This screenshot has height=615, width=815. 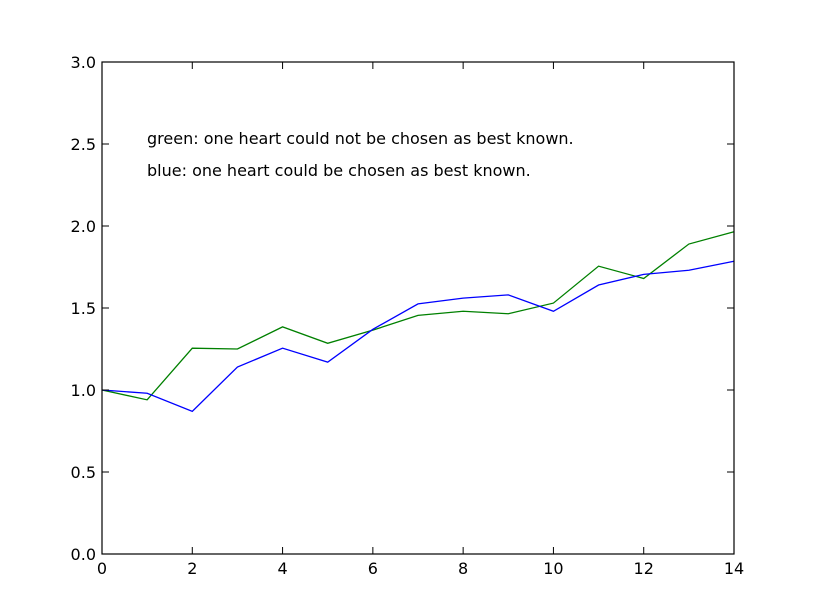 What do you see at coordinates (83, 554) in the screenshot?
I see `y-tick-label-0: 0.0` at bounding box center [83, 554].